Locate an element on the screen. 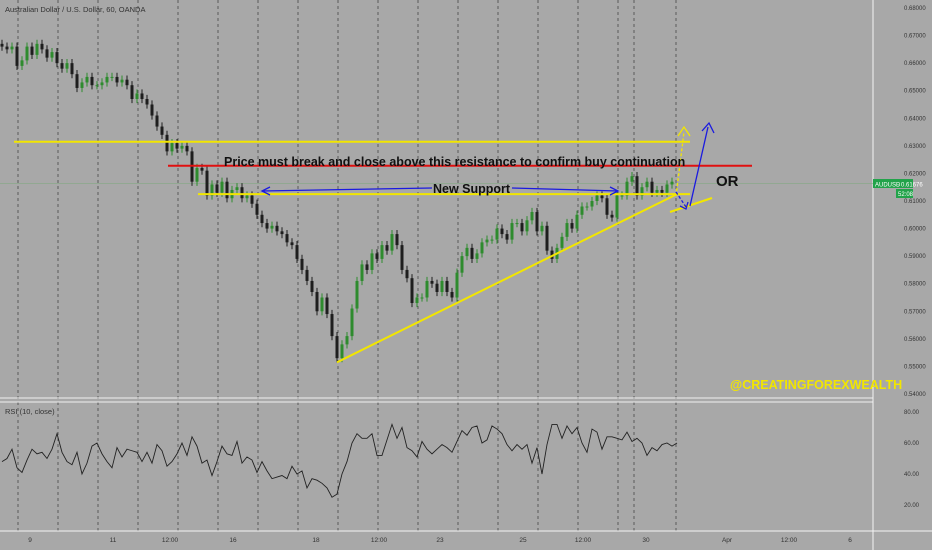  arrow-up-yellow-icon is located at coordinates (684, 131).